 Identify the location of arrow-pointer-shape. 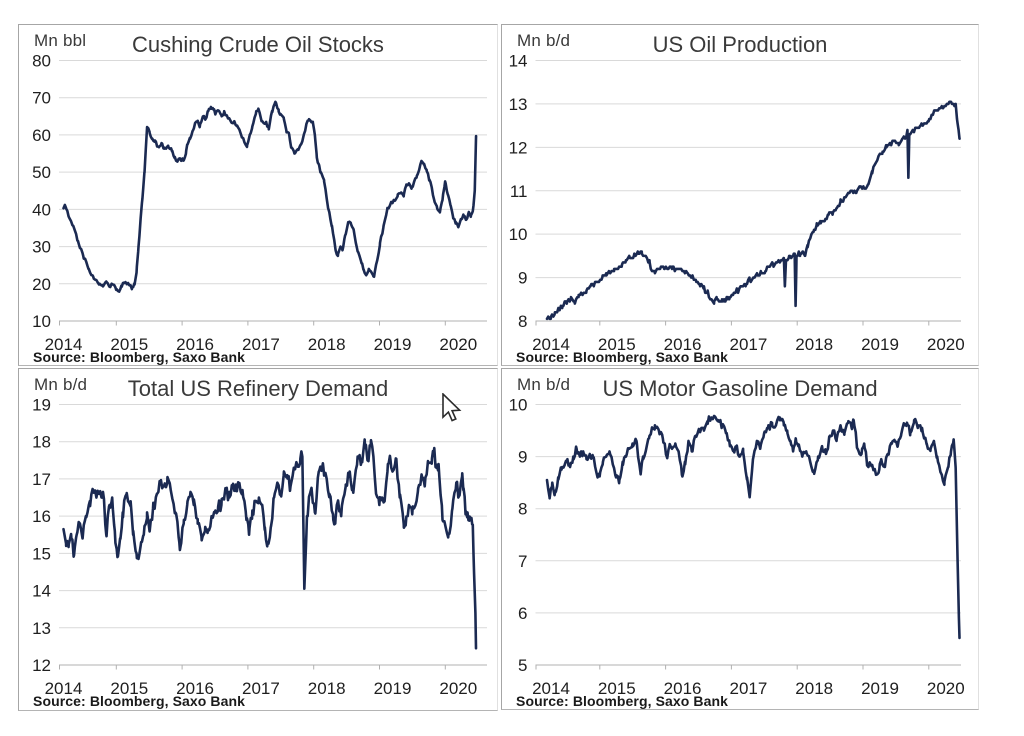
(452, 407).